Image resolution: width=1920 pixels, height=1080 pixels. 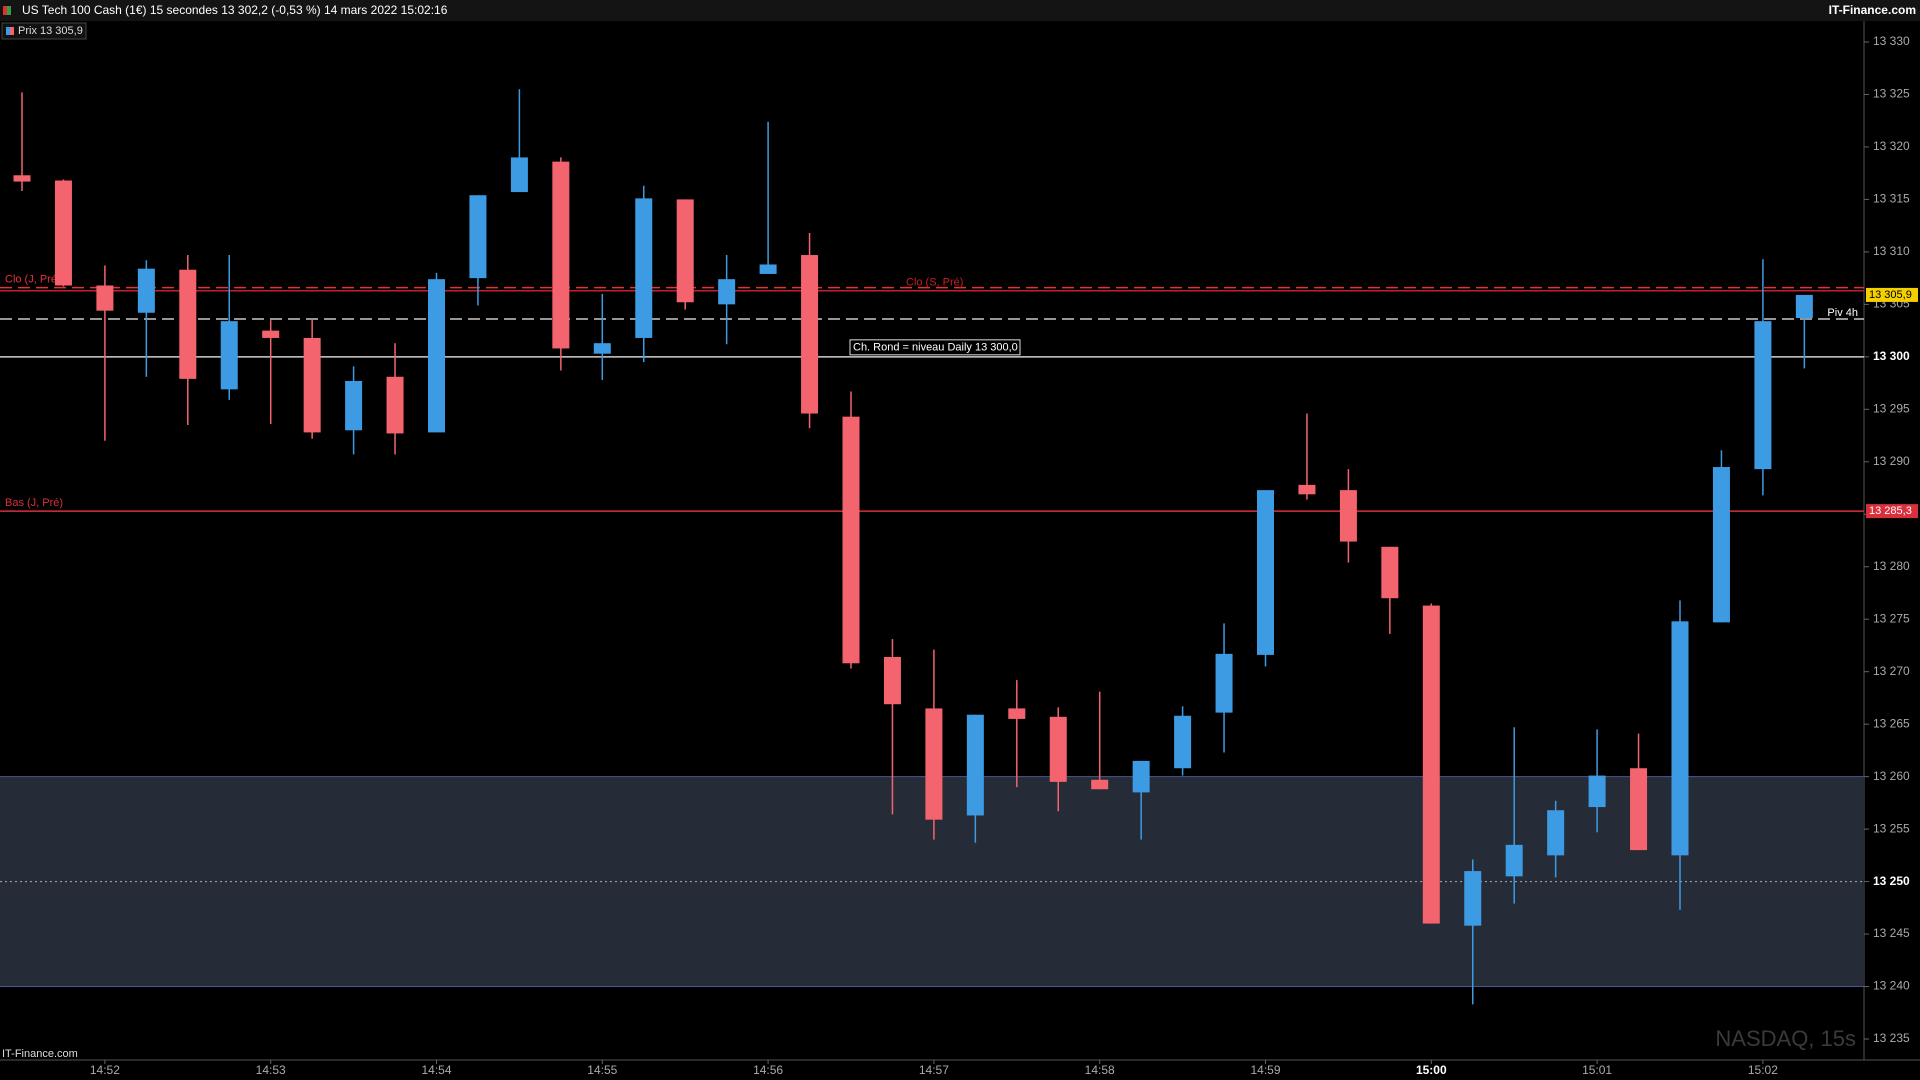 What do you see at coordinates (40, 1054) in the screenshot?
I see `footer: IT-Finance.com` at bounding box center [40, 1054].